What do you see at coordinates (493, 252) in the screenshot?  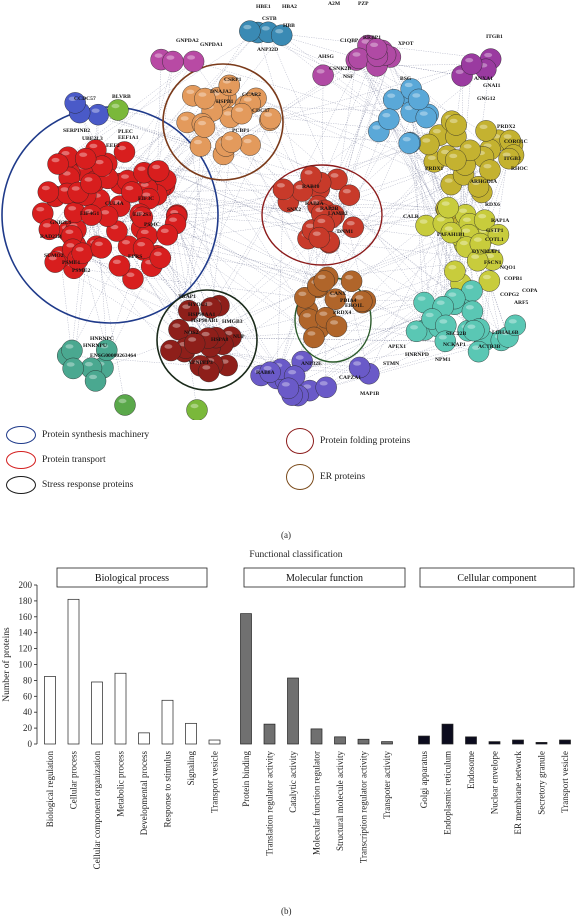 I see `node-label: CAP1` at bounding box center [493, 252].